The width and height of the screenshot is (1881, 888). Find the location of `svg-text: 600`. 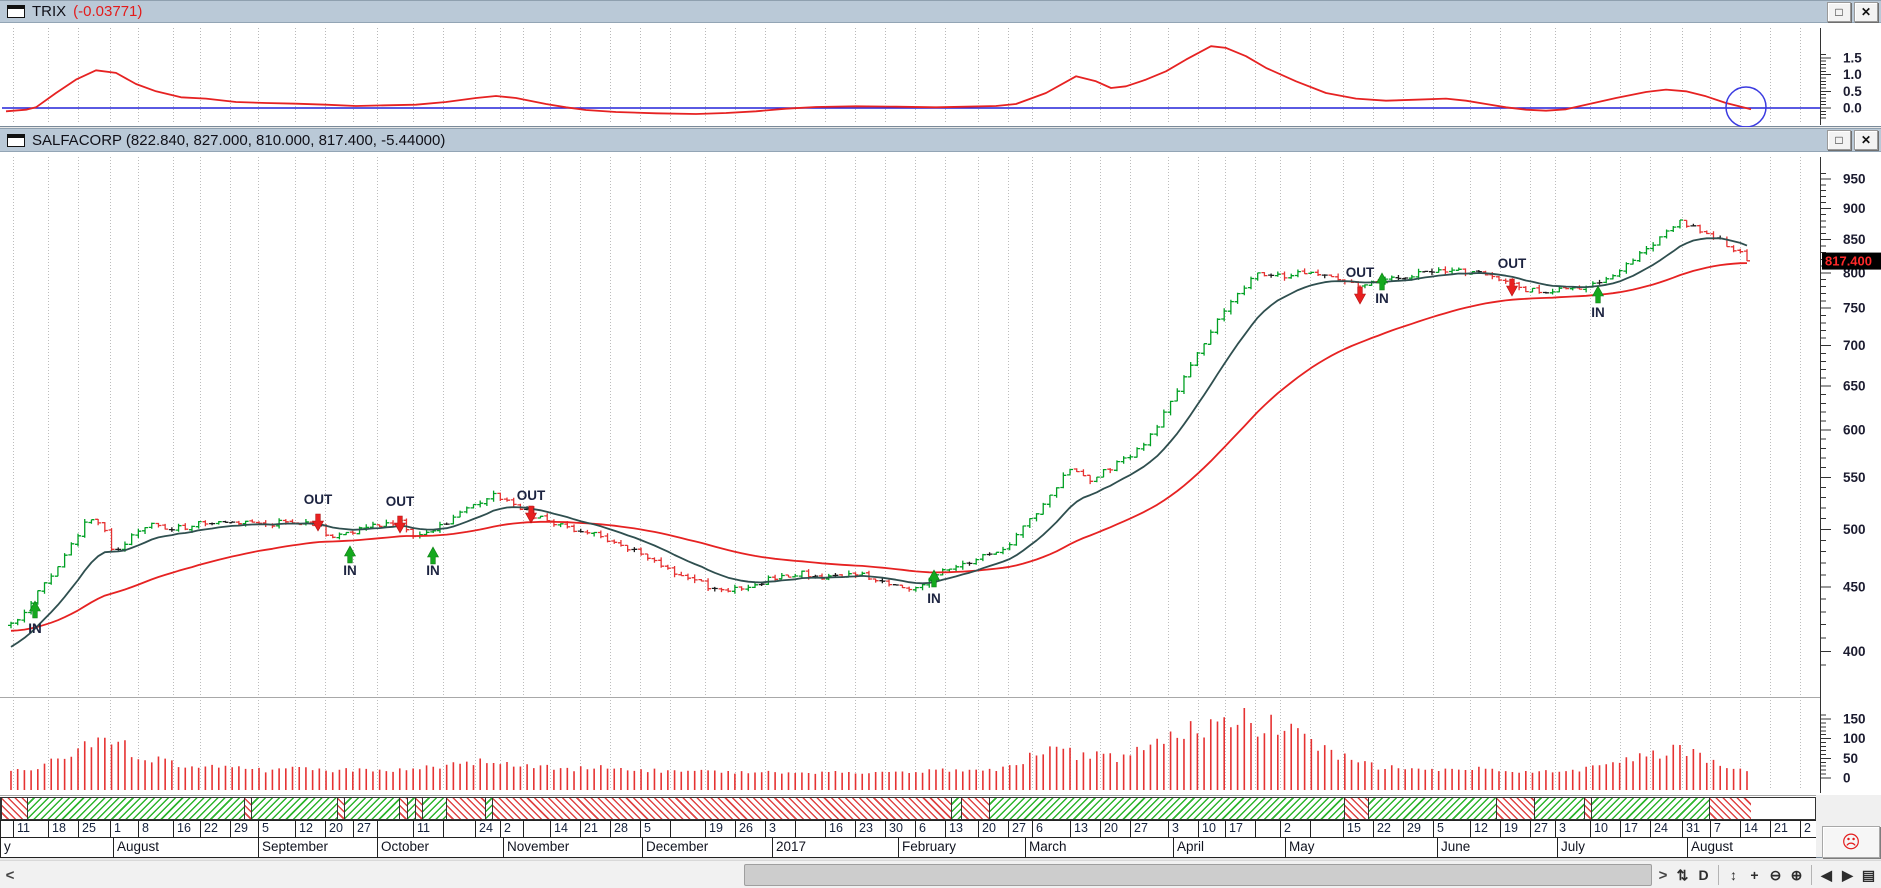

svg-text: 600 is located at coordinates (1854, 429).